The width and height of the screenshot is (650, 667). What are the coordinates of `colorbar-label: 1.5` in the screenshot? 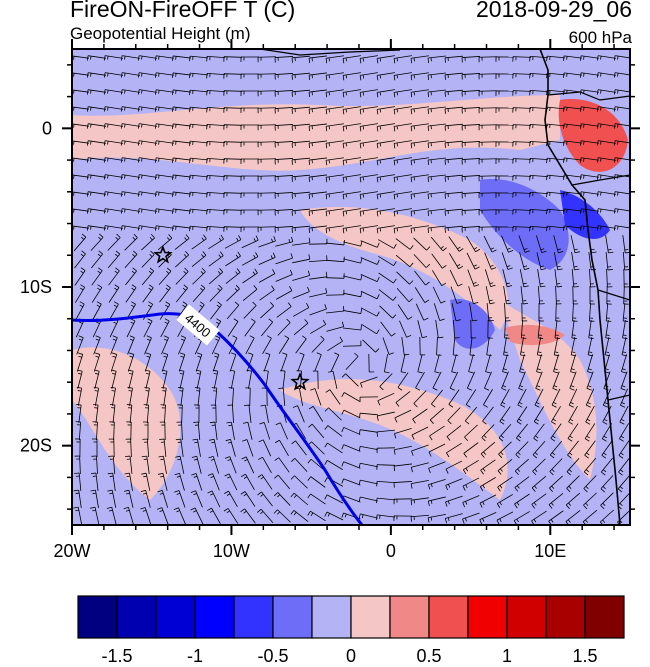 It's located at (584, 656).